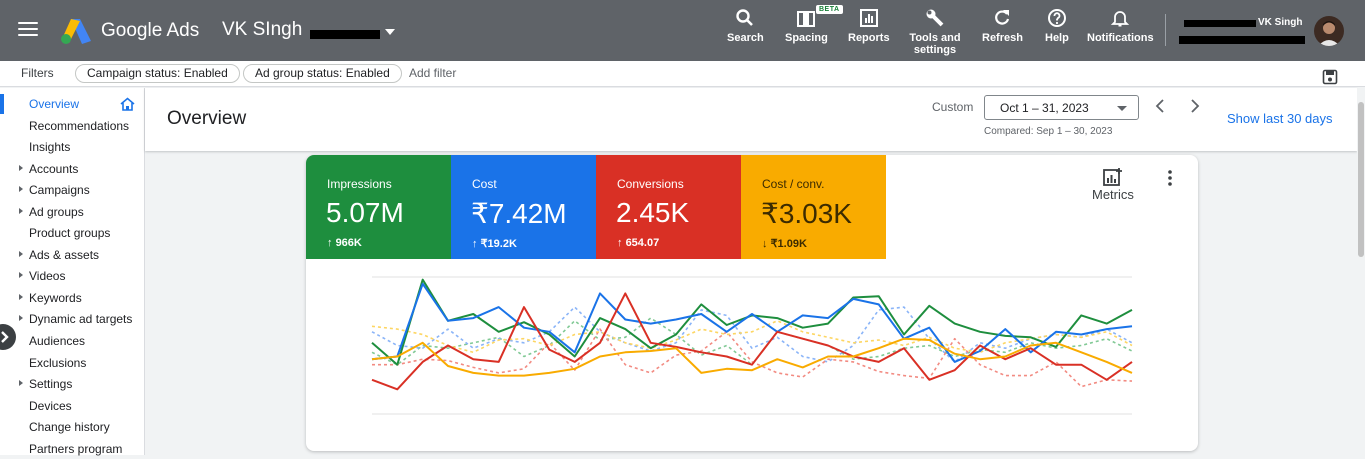  Describe the element at coordinates (1170, 178) in the screenshot. I see `more-vert-icon` at that location.